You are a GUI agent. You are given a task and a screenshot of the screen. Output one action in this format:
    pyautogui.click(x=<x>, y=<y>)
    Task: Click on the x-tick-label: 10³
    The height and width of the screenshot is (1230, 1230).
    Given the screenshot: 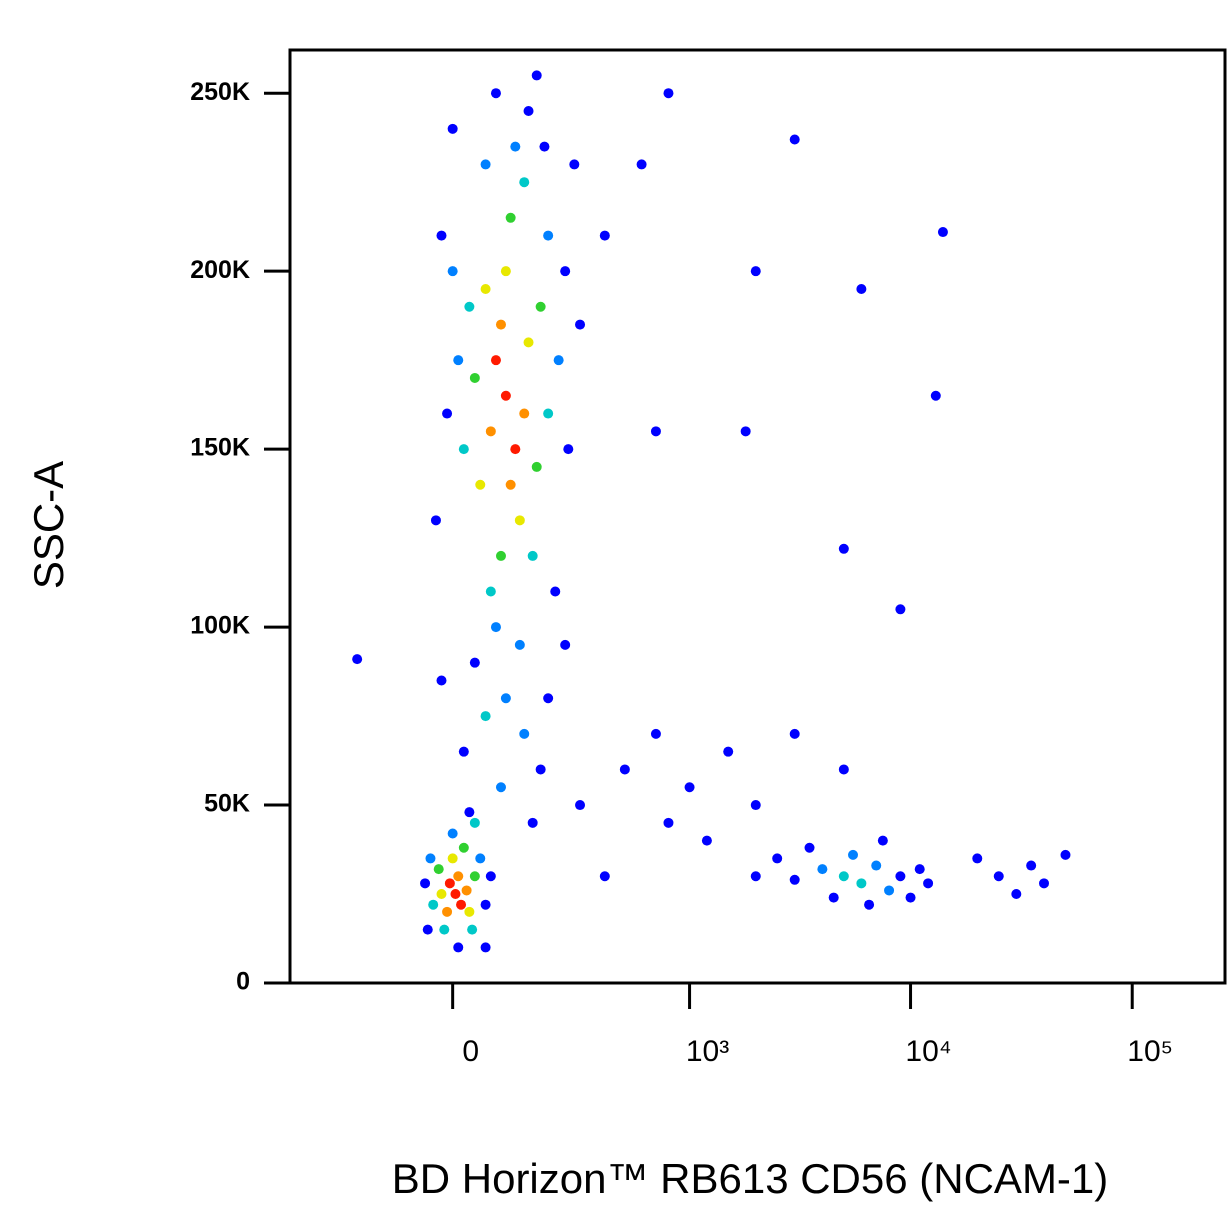 What is the action you would take?
    pyautogui.click(x=707, y=1051)
    